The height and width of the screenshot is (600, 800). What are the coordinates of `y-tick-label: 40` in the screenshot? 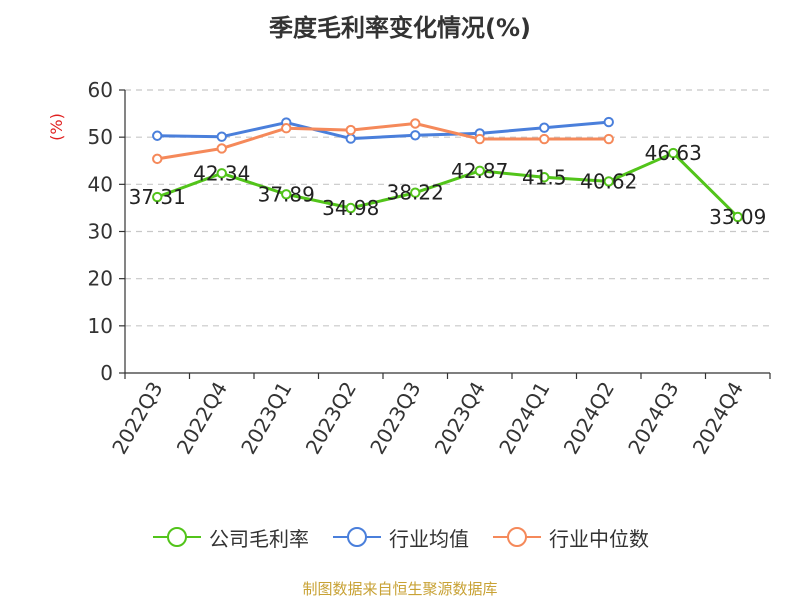 It's located at (100, 184).